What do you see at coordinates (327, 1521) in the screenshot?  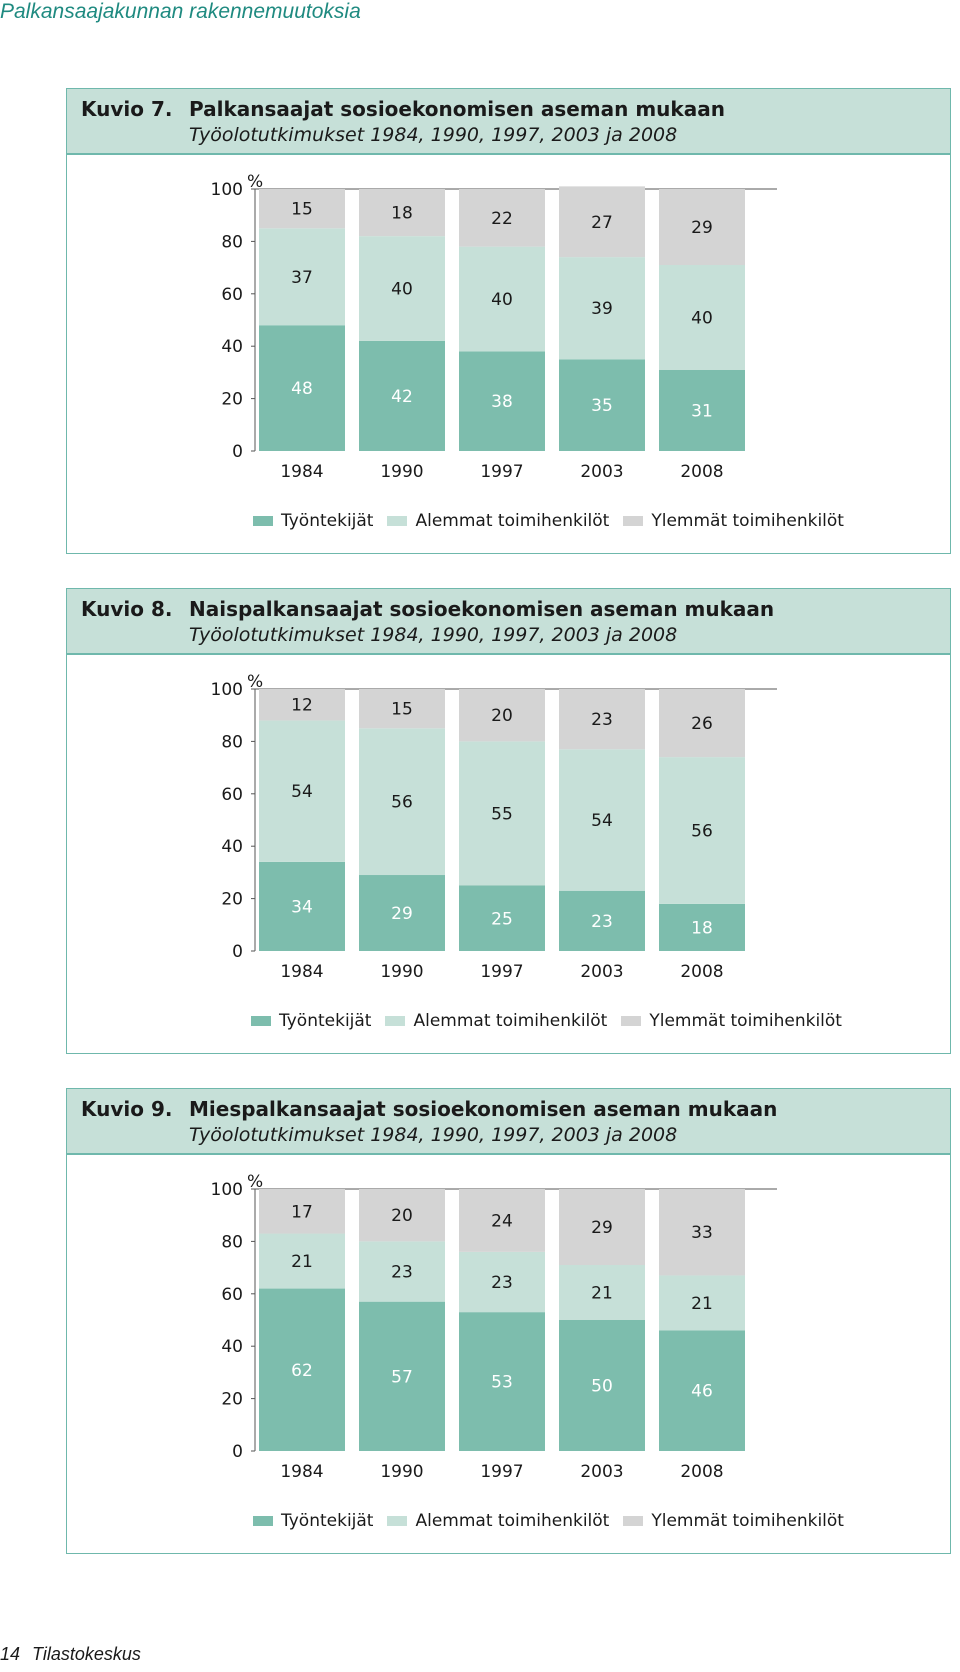 I see `legend-label: Työntekijät` at bounding box center [327, 1521].